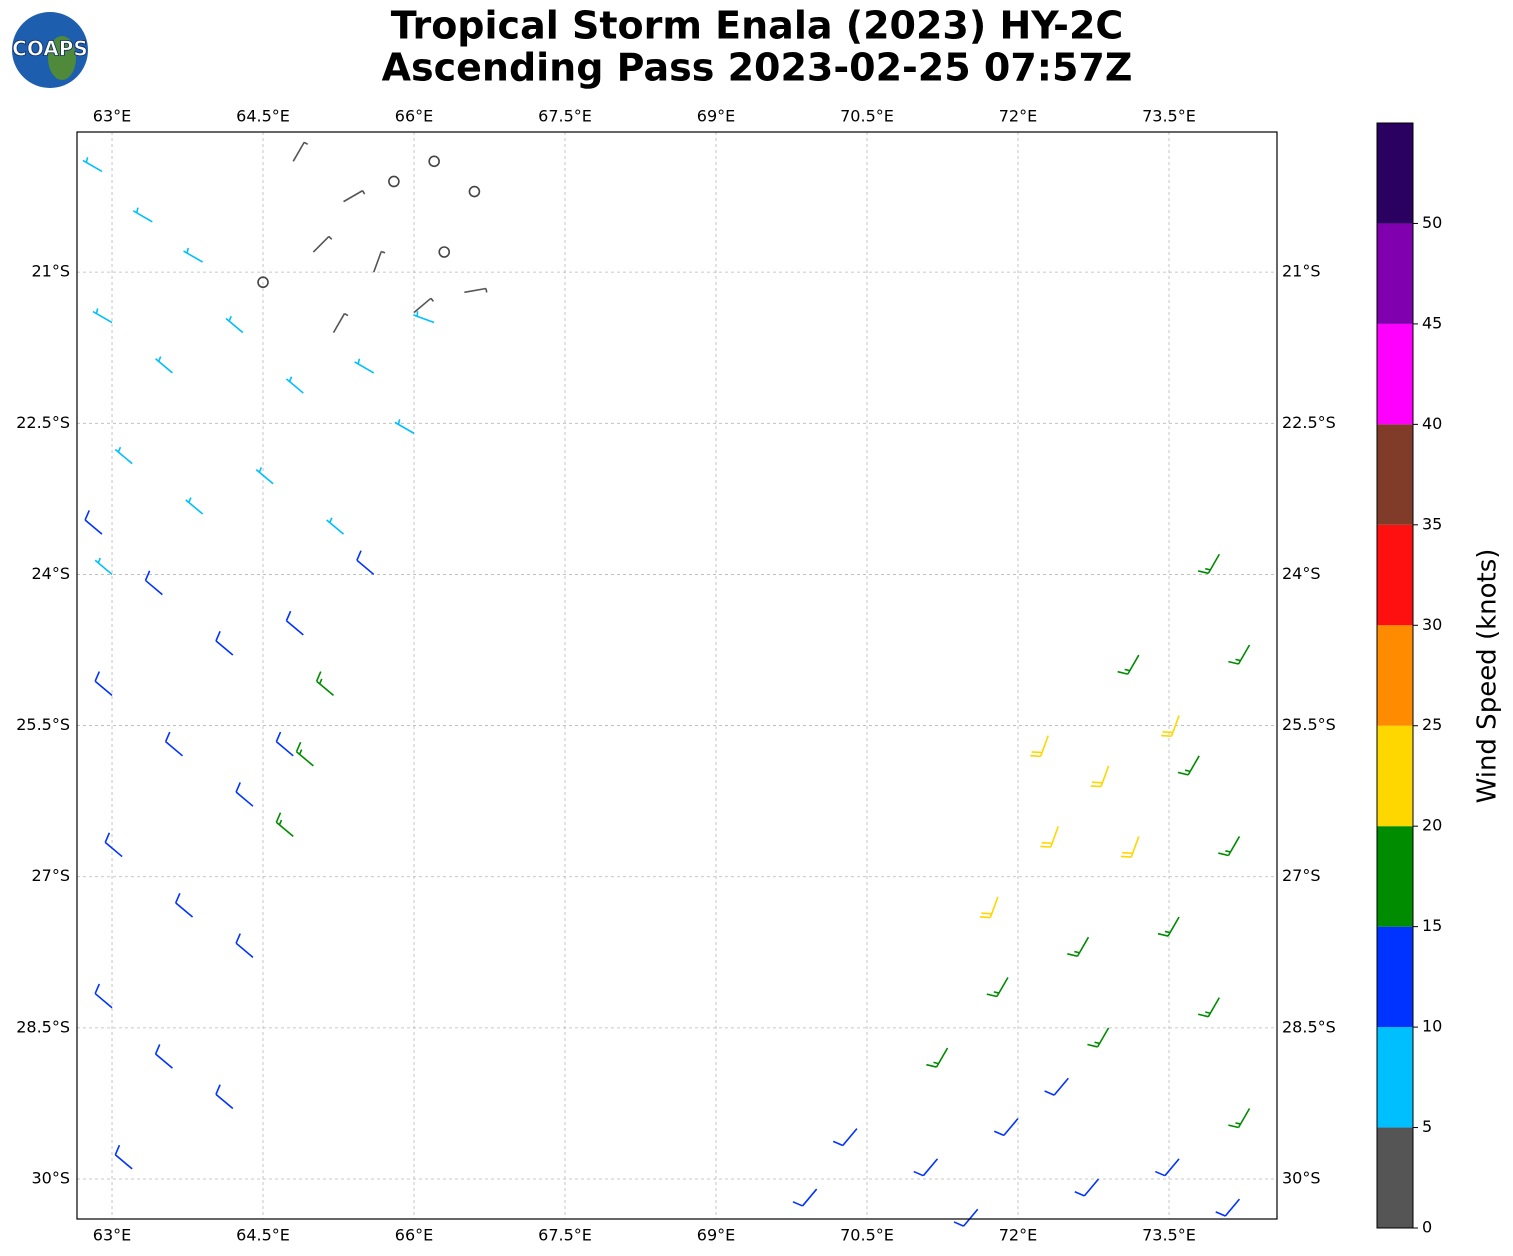 The image size is (1513, 1256). Describe the element at coordinates (1427, 1227) in the screenshot. I see `colorbar-tick-label: 0` at that location.